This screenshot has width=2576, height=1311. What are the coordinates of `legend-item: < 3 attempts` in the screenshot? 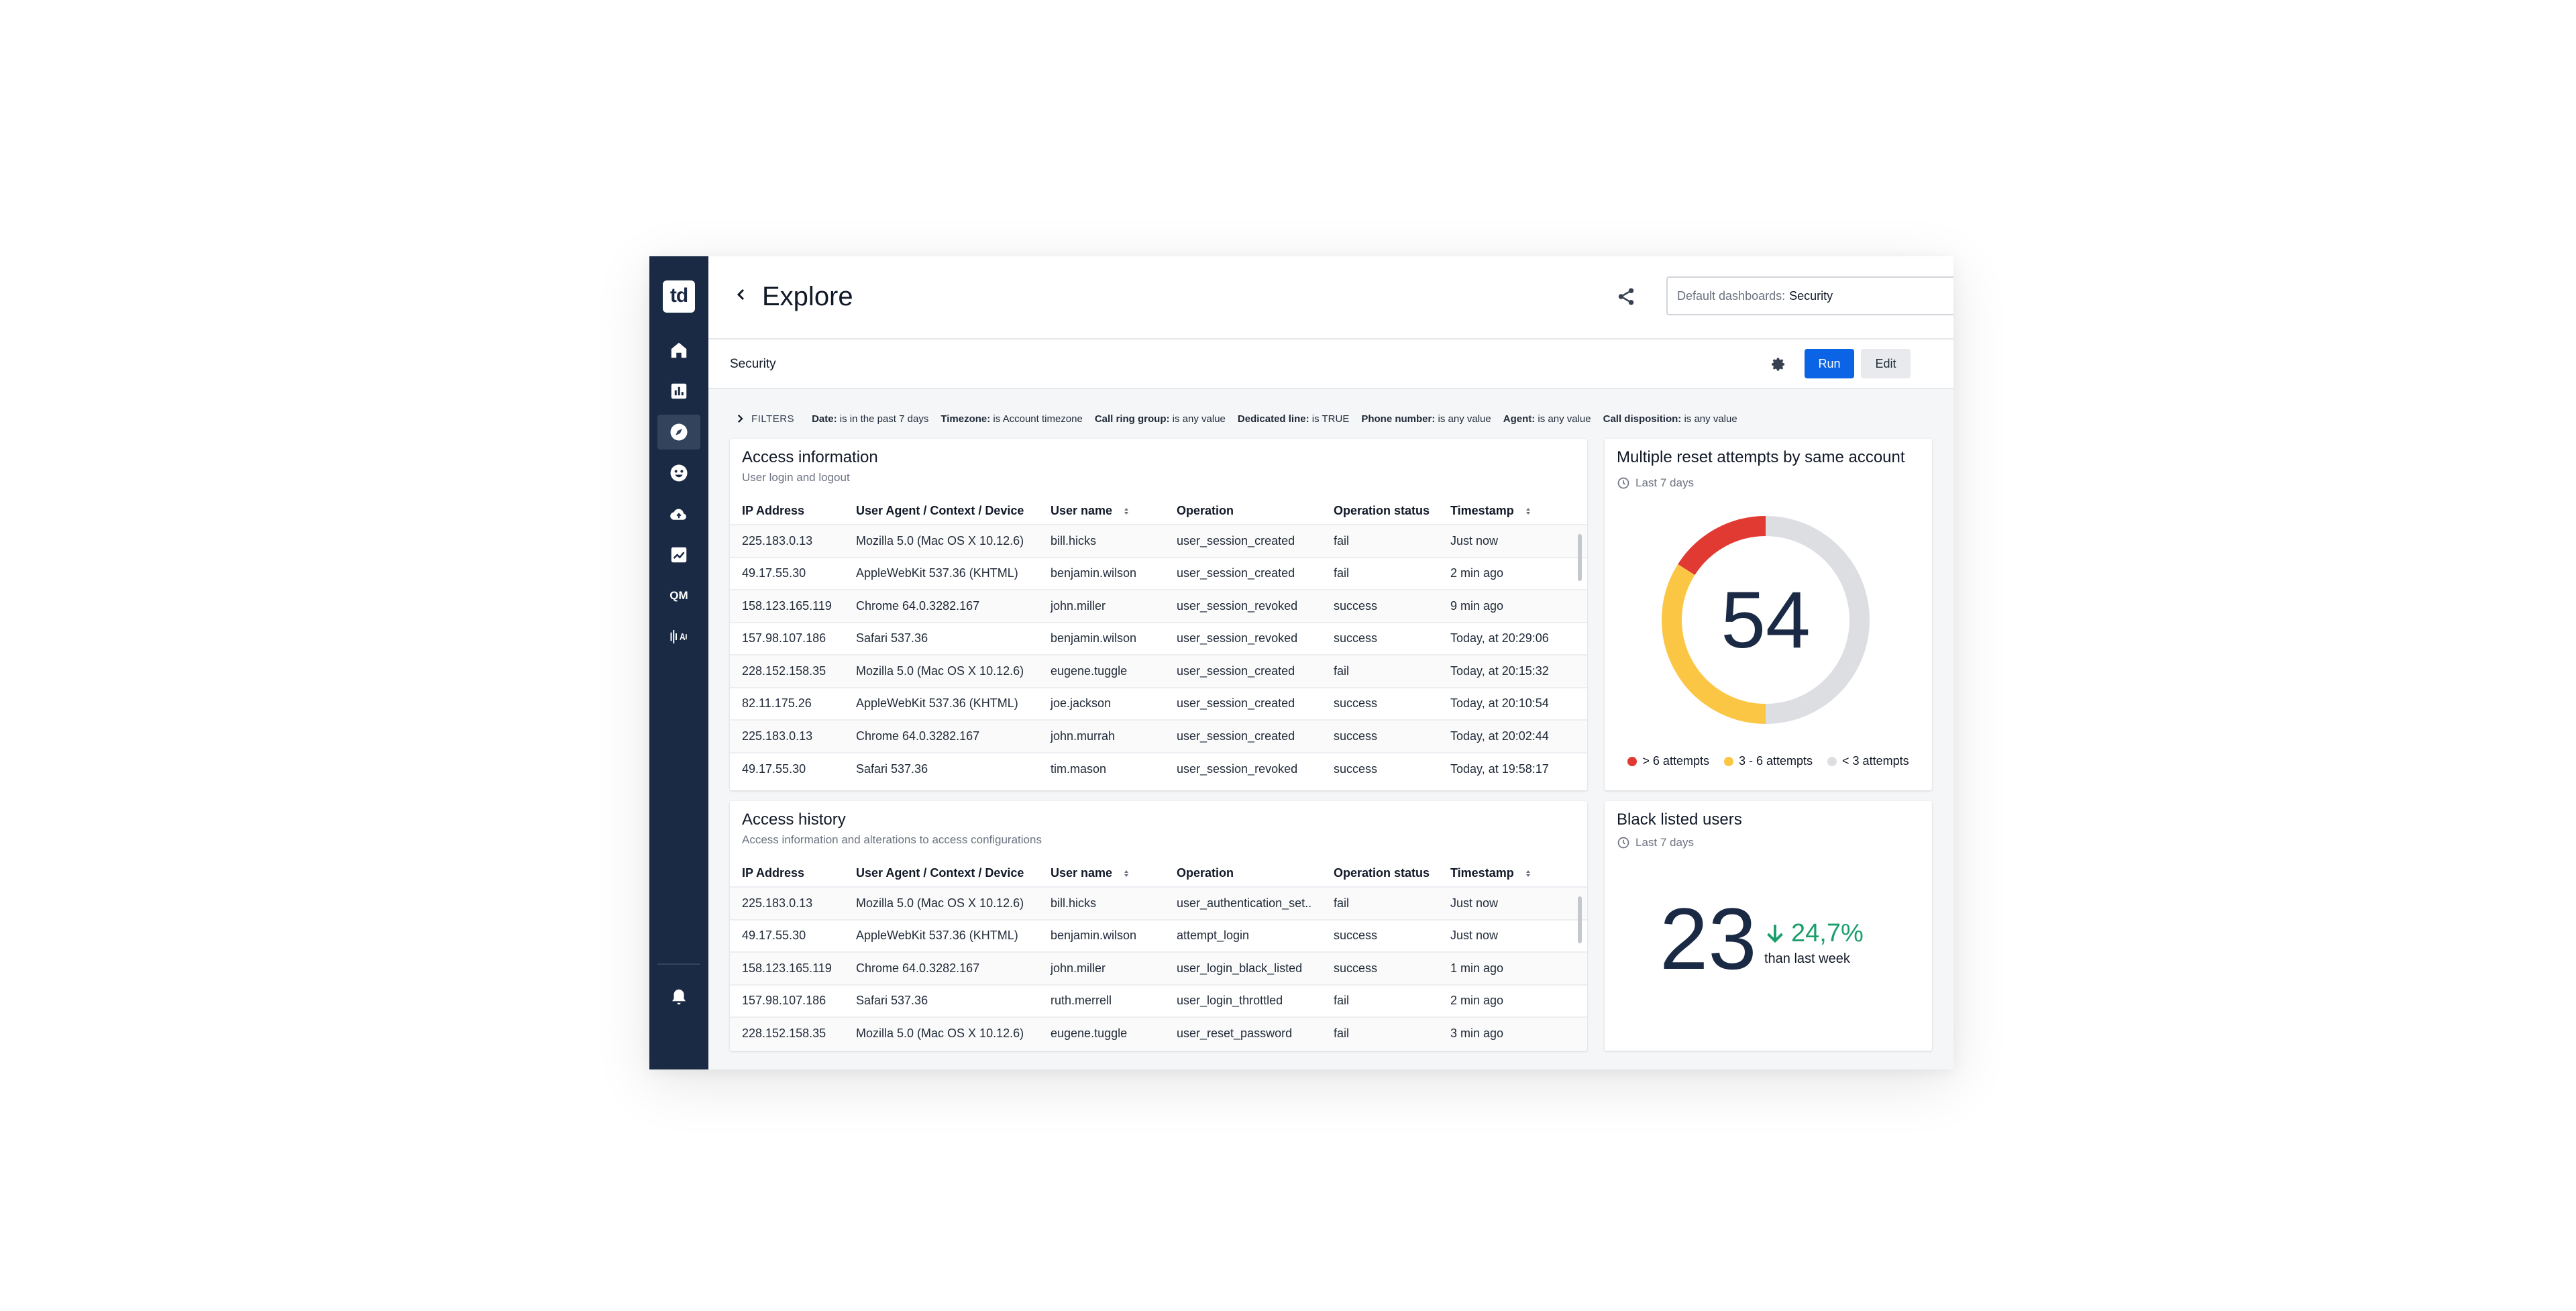 It's located at (1868, 761).